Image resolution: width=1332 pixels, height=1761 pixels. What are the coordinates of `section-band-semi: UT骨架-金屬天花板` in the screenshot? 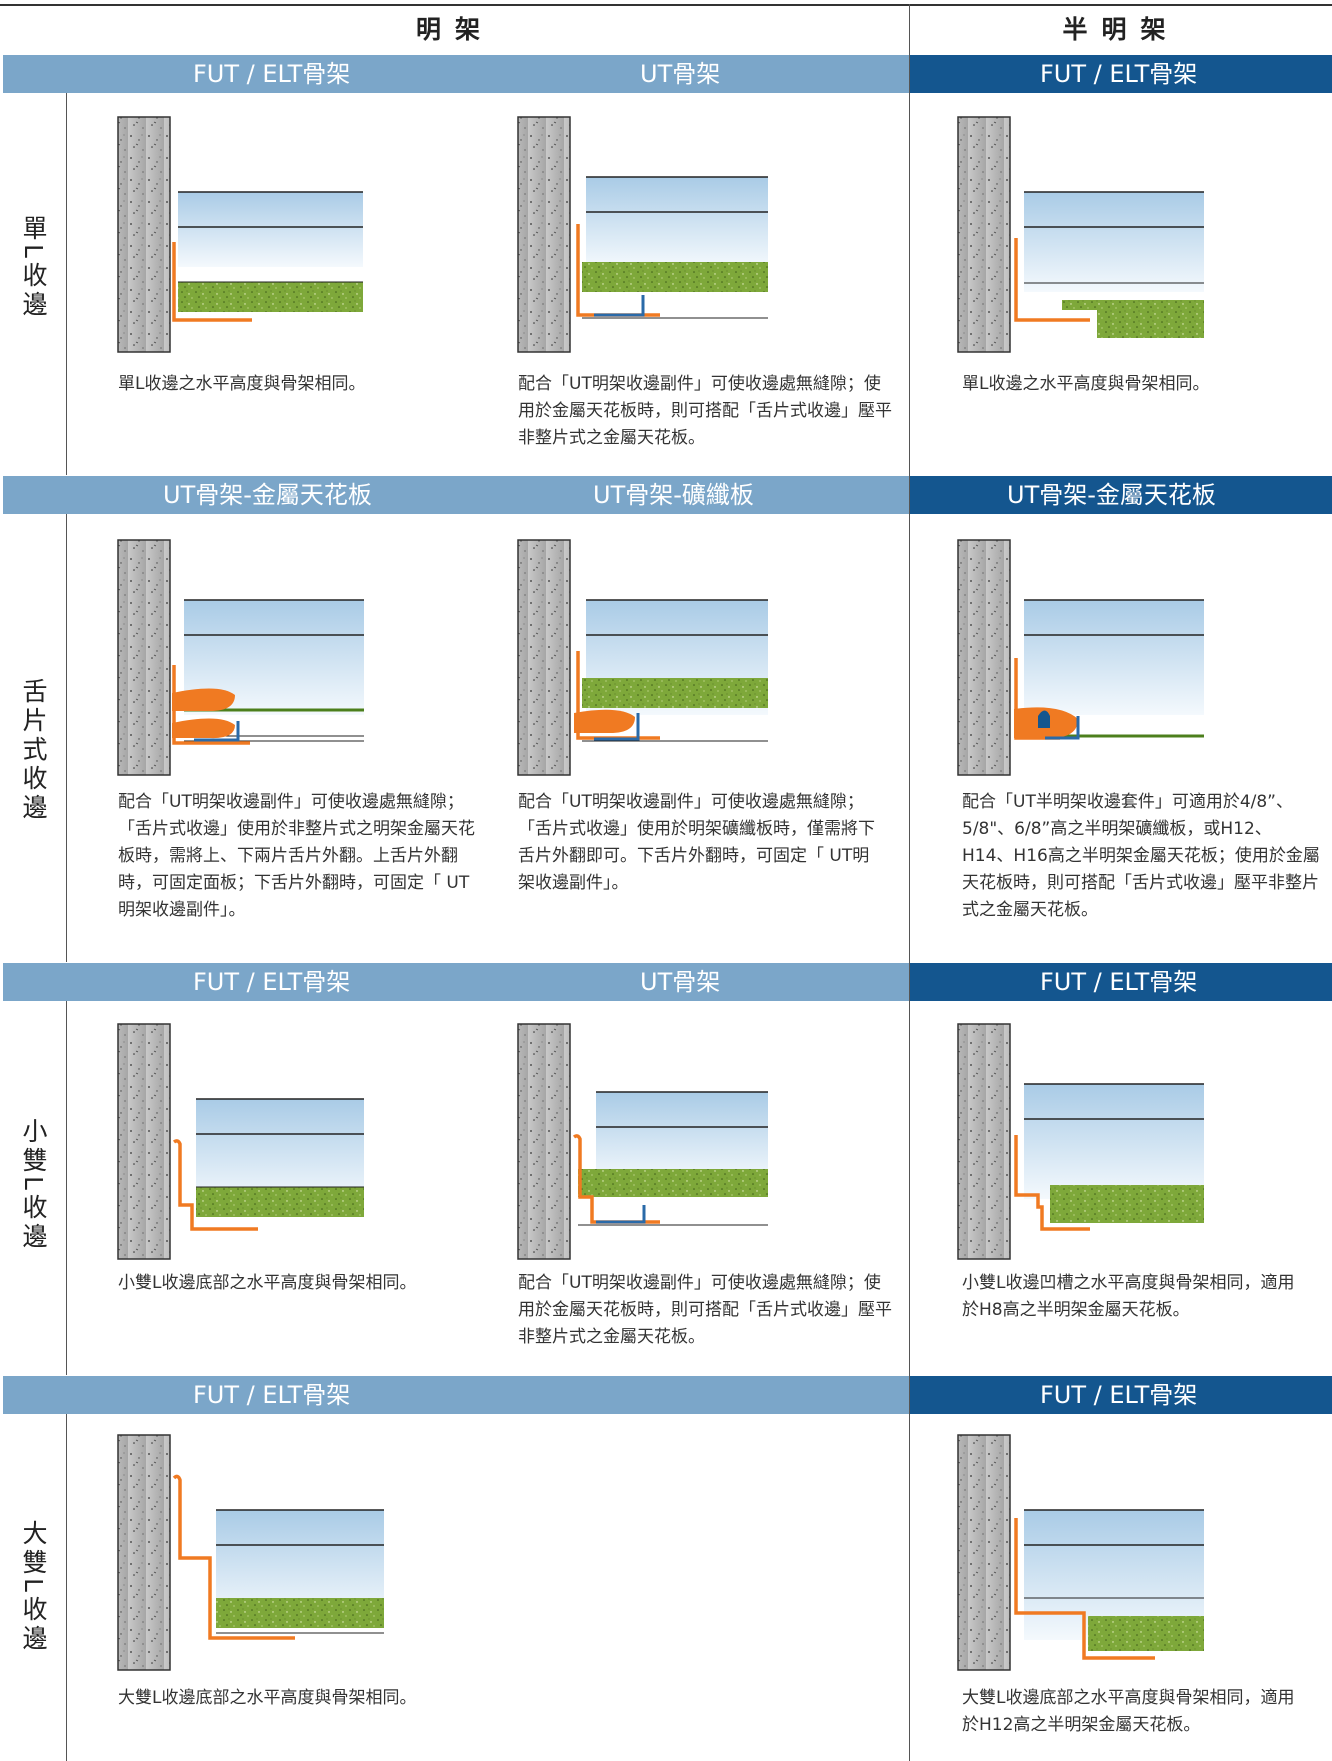 It's located at (1121, 495).